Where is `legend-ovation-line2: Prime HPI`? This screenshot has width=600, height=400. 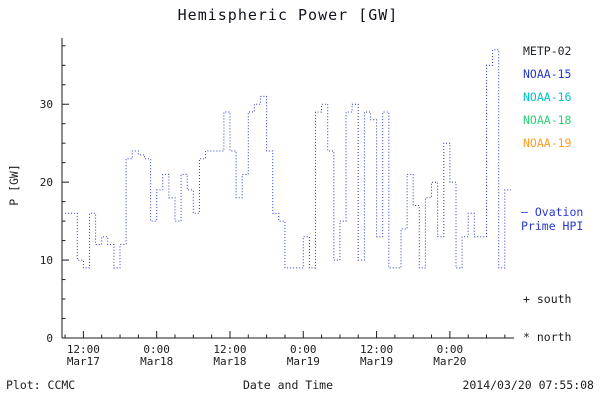
legend-ovation-line2: Prime HPI is located at coordinates (552, 226).